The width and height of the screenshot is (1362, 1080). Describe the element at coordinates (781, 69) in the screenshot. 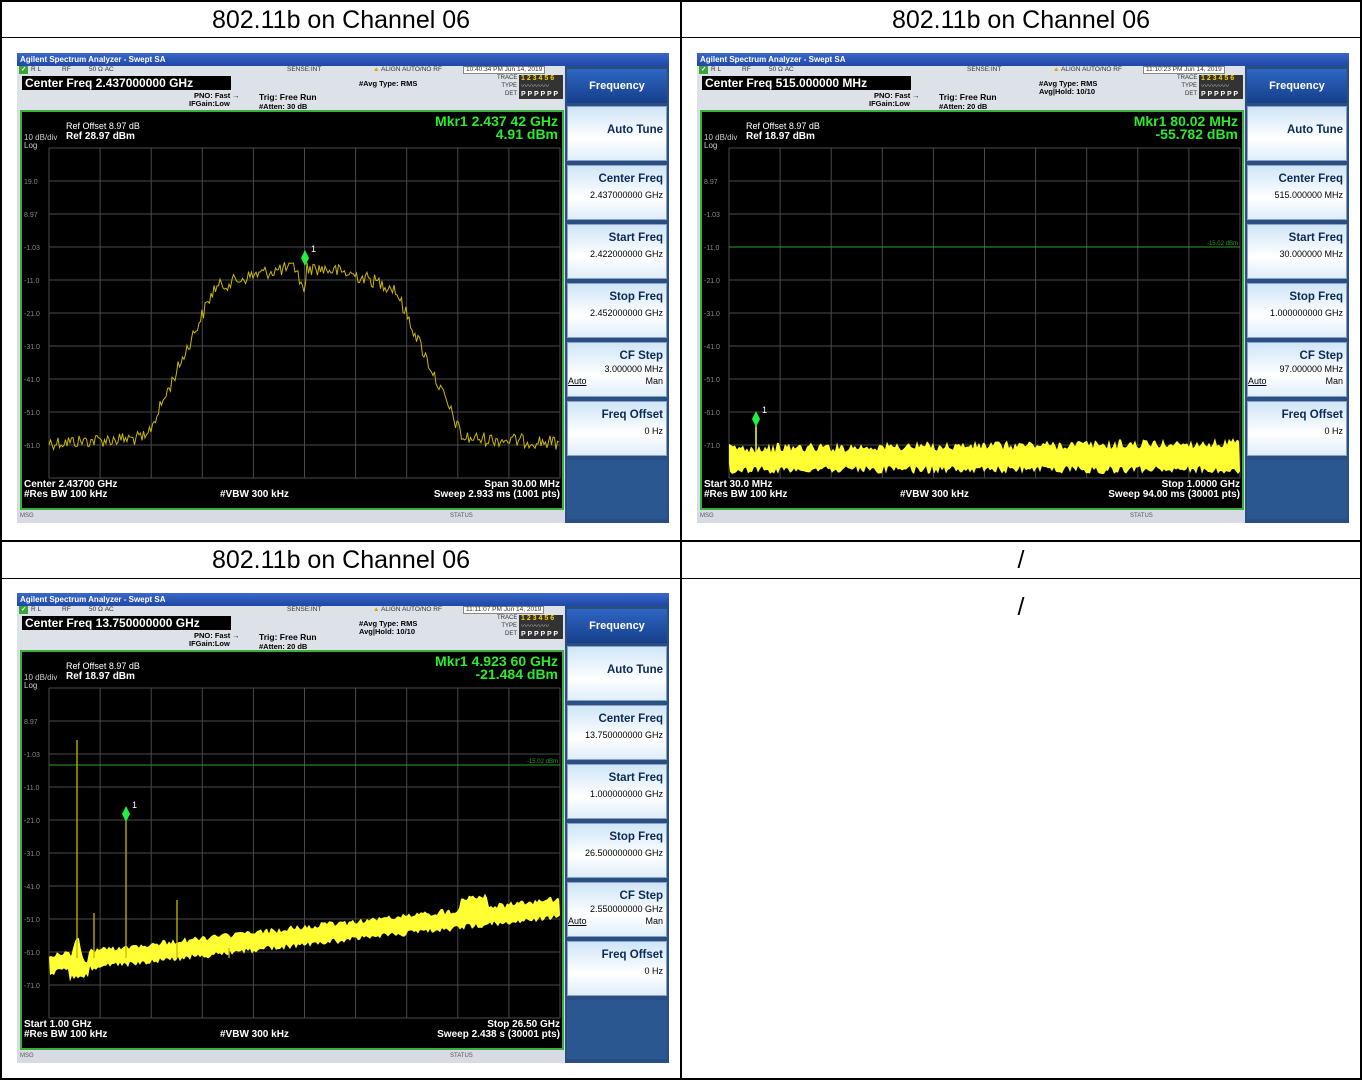

I see `coupling-label: 50 Ω AC` at that location.